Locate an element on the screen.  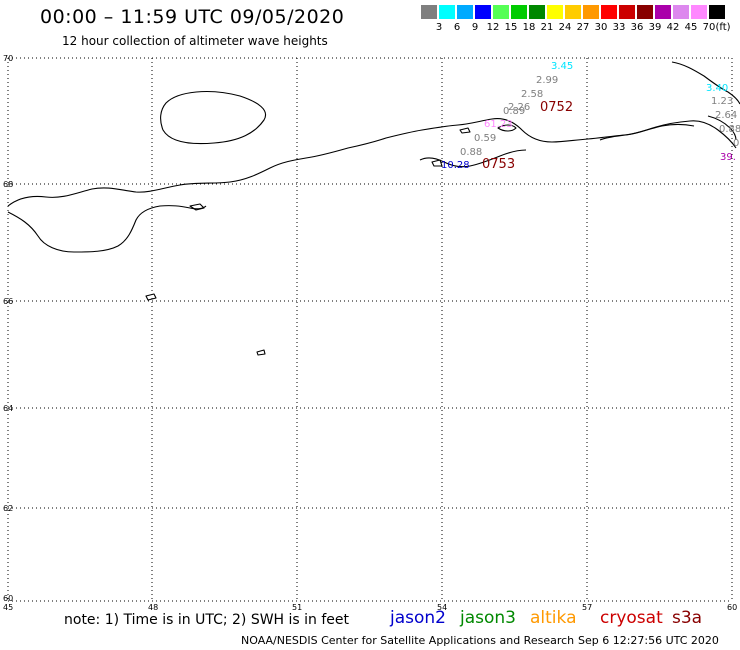
lat-label: 66 is located at coordinates (8, 301).